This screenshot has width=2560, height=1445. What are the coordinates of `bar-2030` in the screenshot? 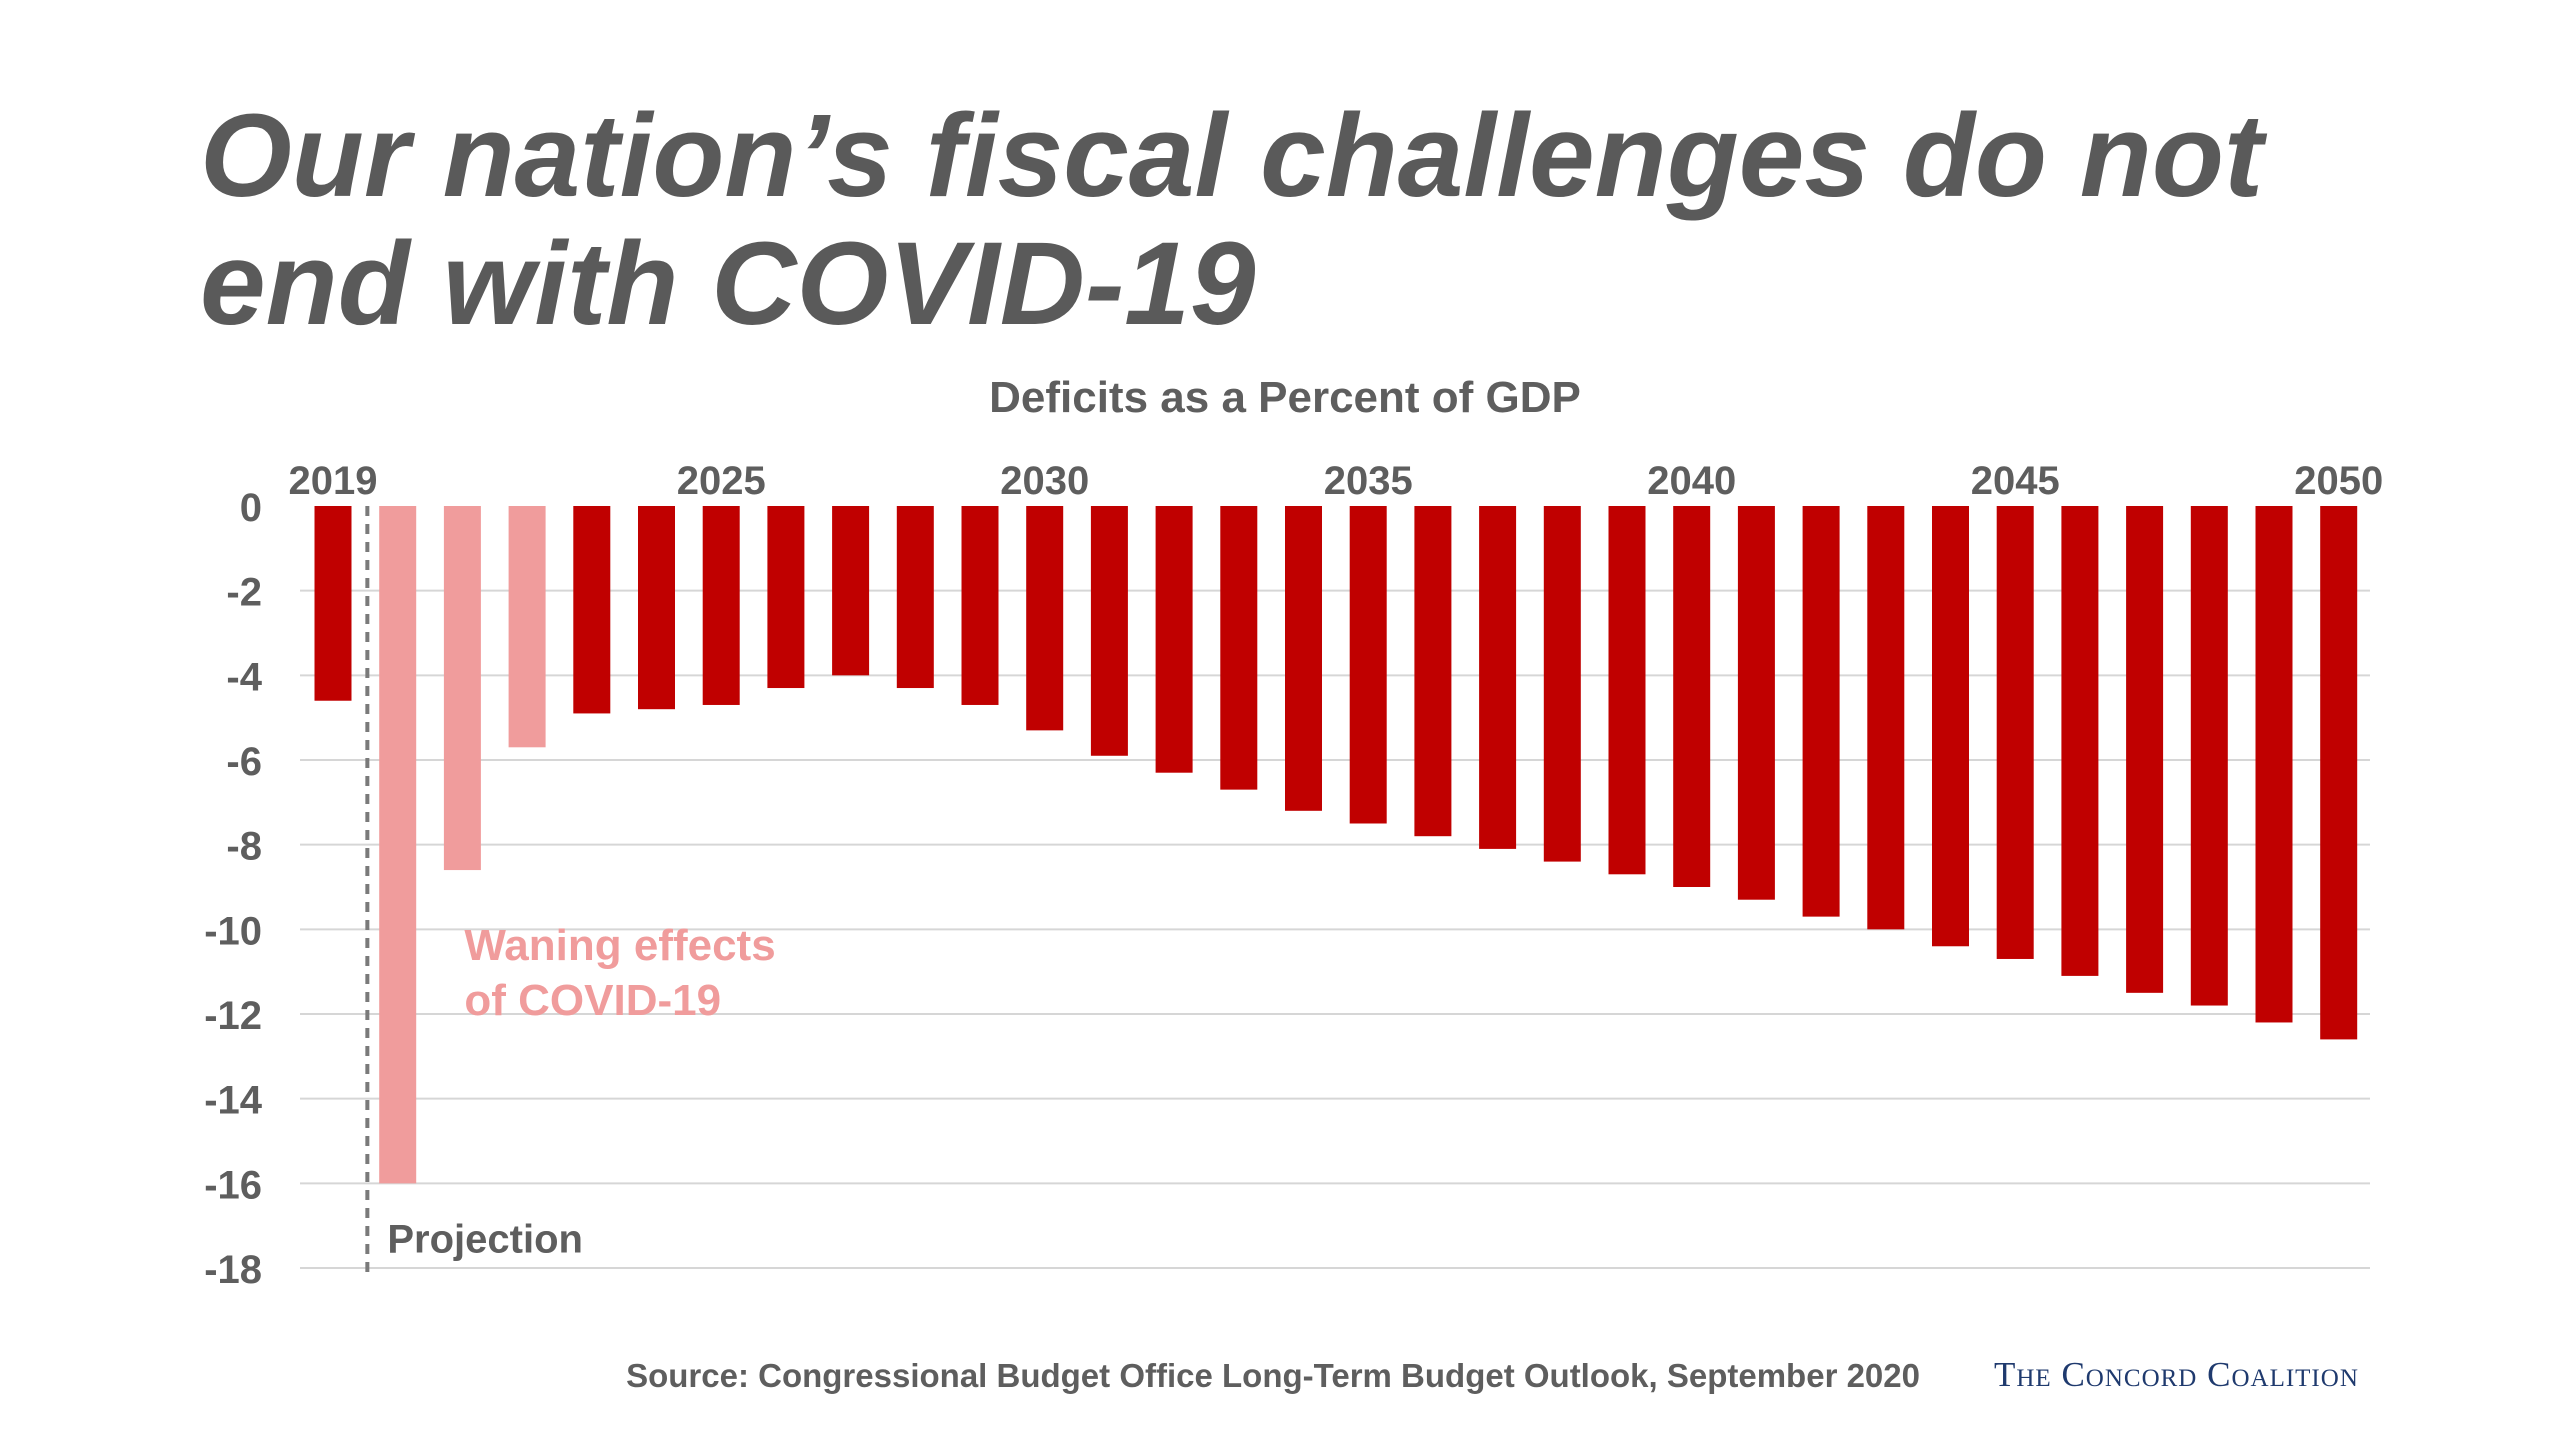 It's located at (1045, 618).